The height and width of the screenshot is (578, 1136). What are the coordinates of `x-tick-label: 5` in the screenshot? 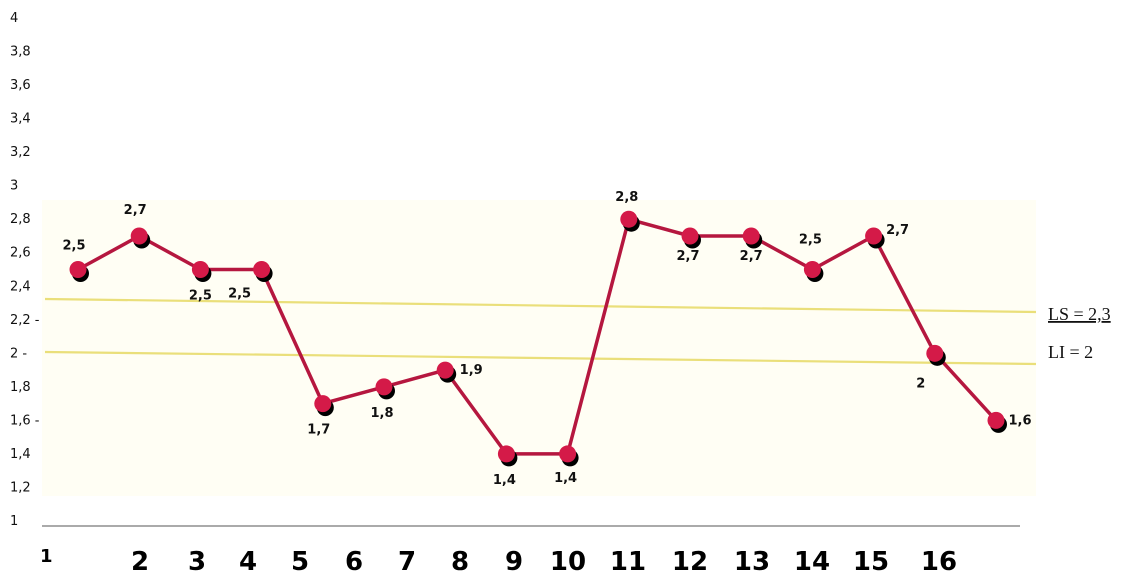 It's located at (300, 562).